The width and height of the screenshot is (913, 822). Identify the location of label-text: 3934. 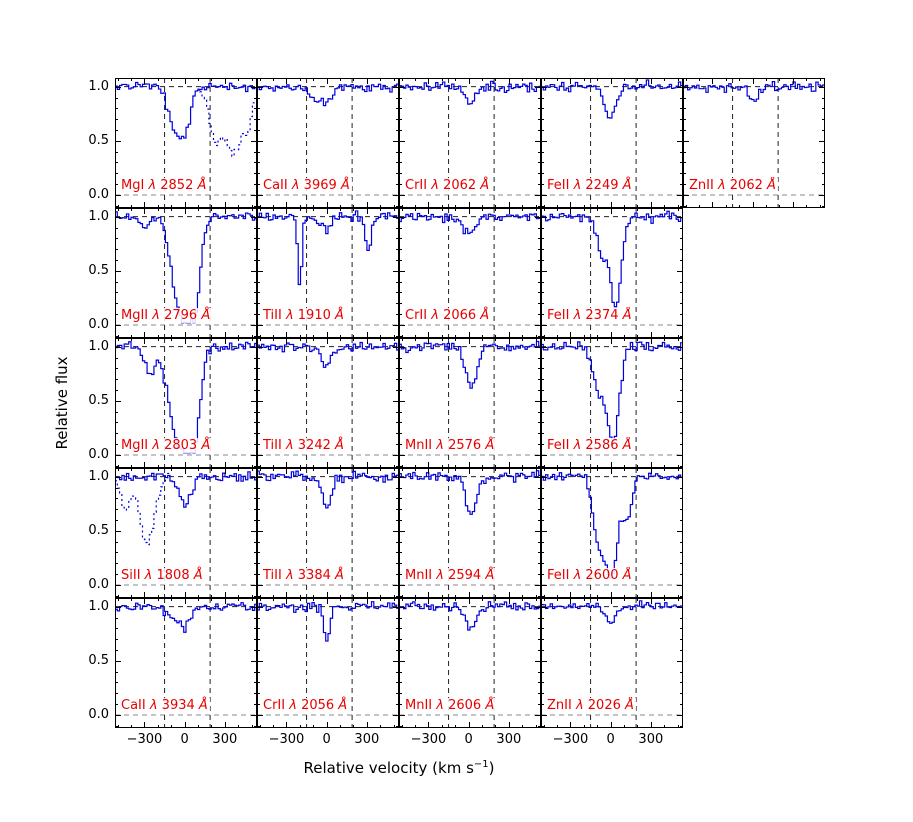
(180, 705).